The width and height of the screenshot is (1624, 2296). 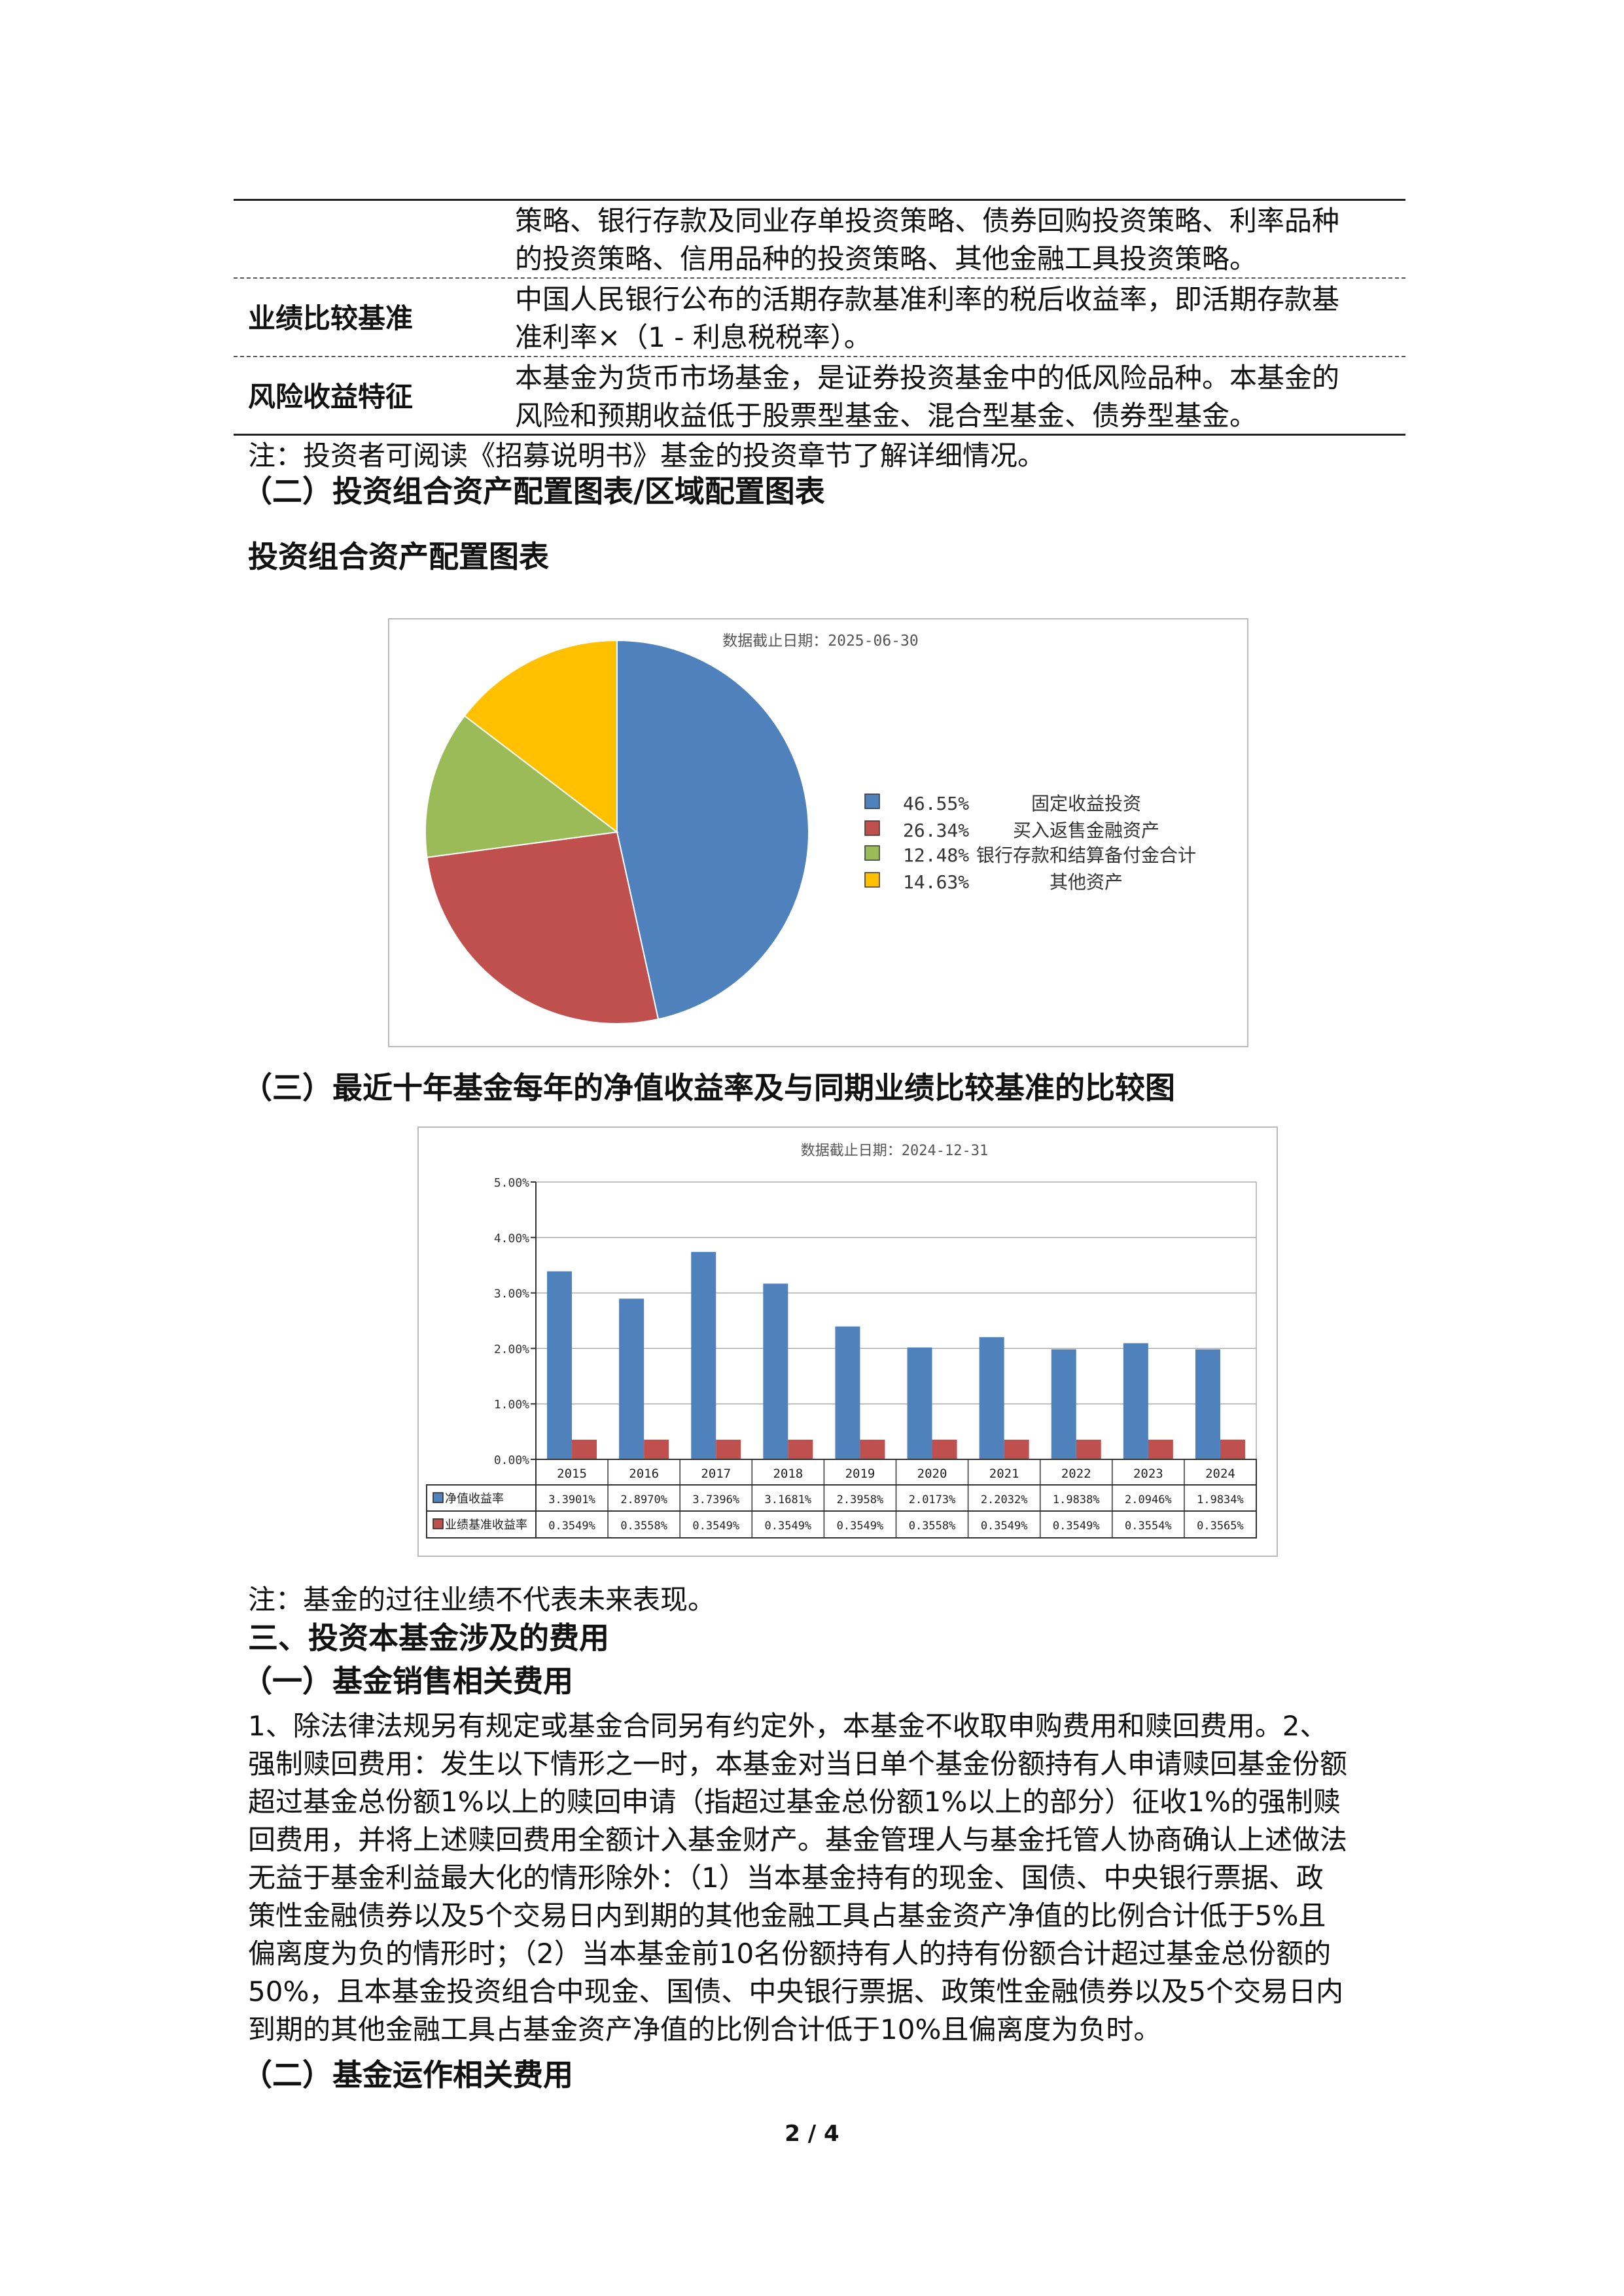 I want to click on fees-sales-heading: （一）基金销售相关费用, so click(x=407, y=1681).